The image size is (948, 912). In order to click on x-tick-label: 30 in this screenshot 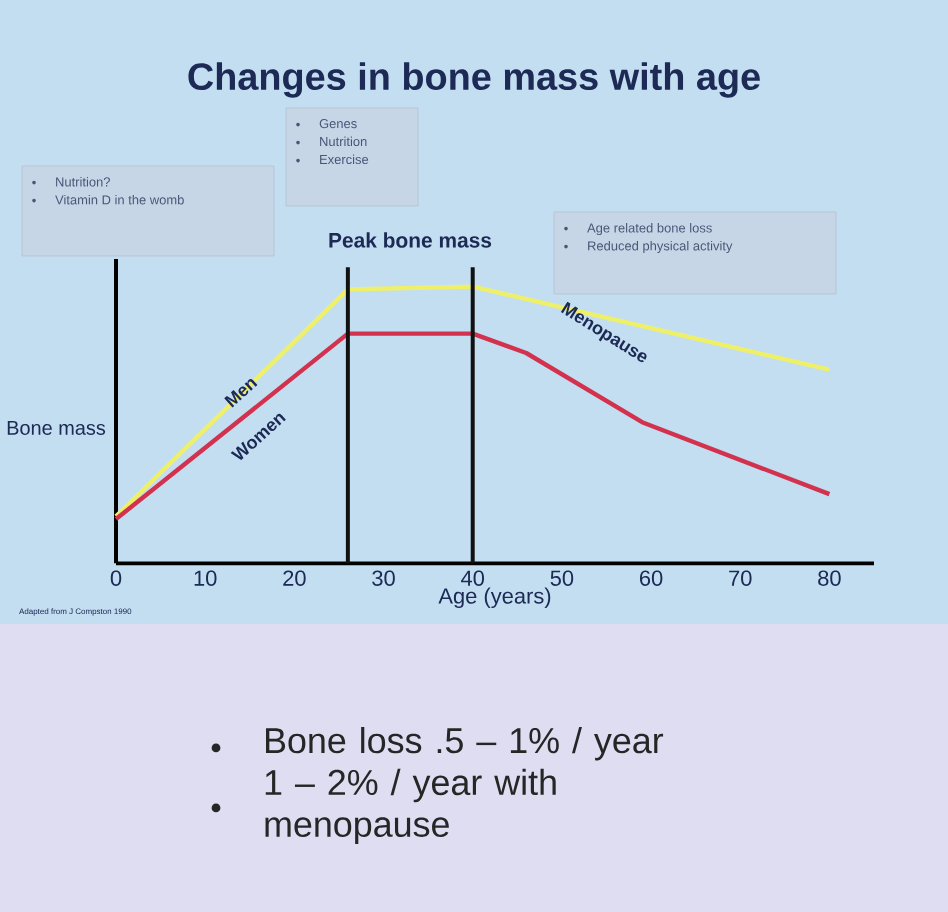, I will do `click(383, 578)`.